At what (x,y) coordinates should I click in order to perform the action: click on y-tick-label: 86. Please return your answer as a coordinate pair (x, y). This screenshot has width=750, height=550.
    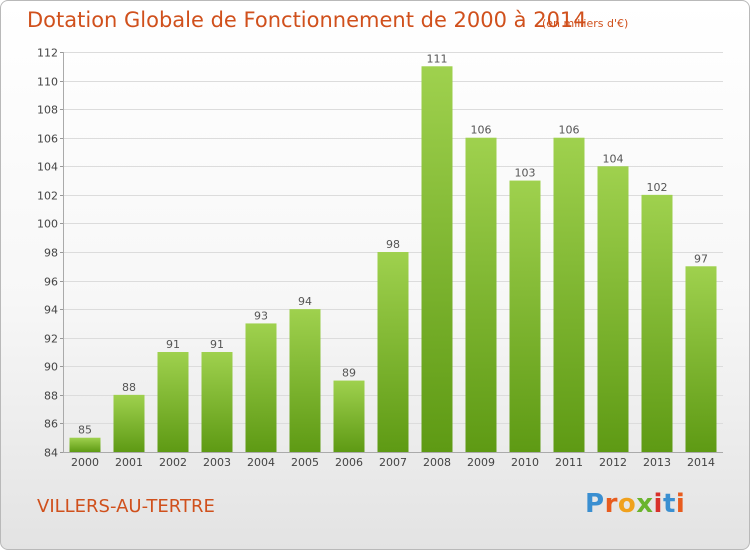
    Looking at the image, I should click on (51, 424).